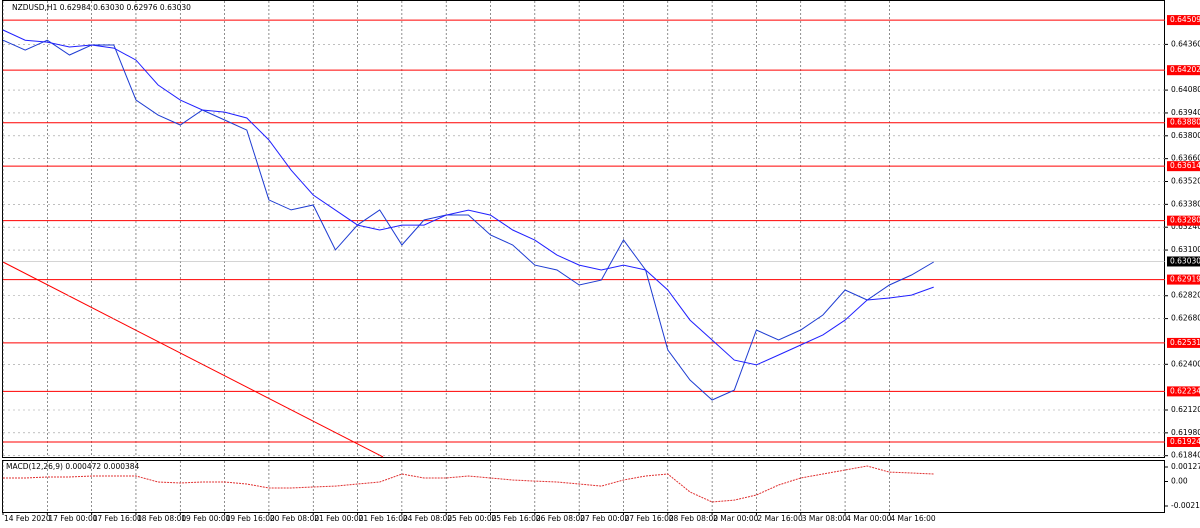 The image size is (1200, 528). I want to click on x-tick-label: 20 Feb 08:00, so click(294, 518).